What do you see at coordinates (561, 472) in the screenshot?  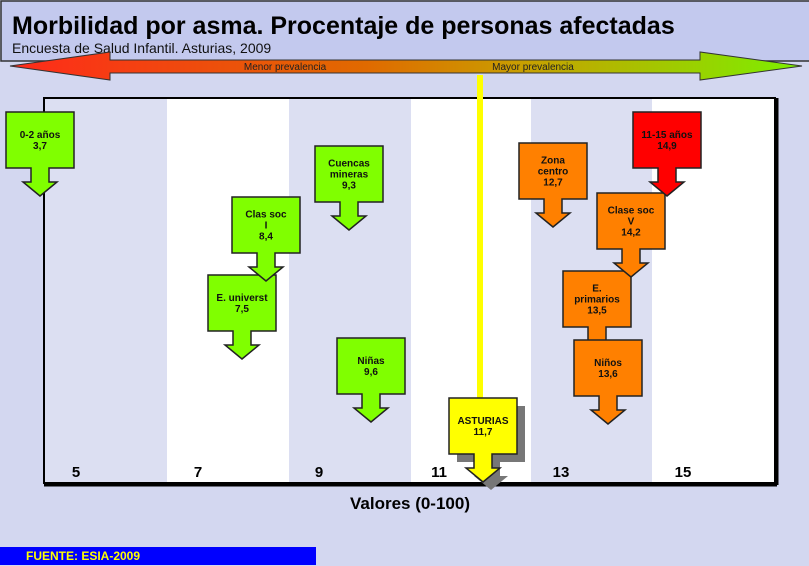 I see `x-tick-label: 13` at bounding box center [561, 472].